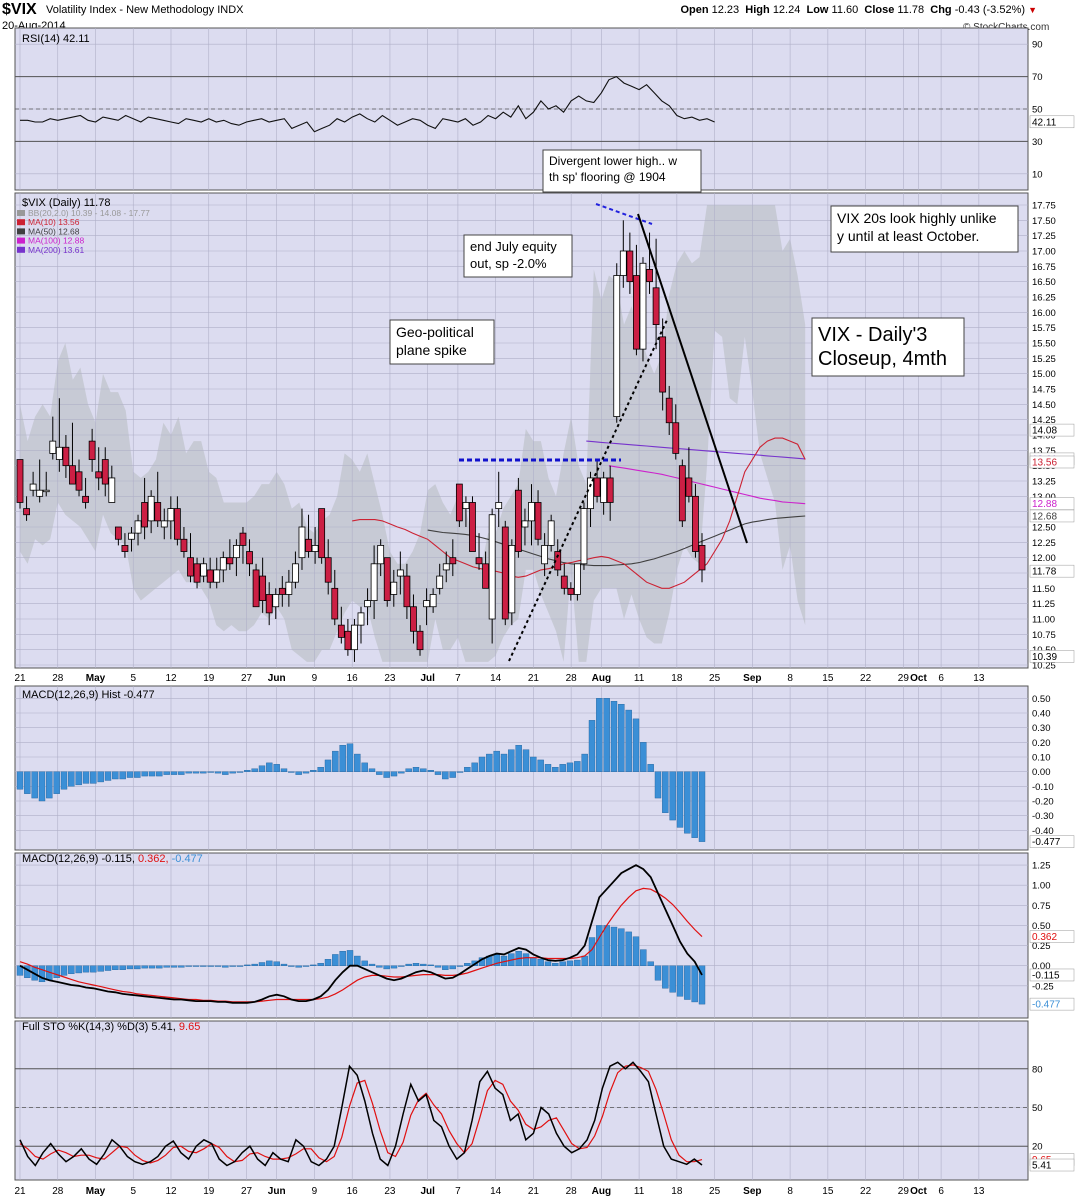 This screenshot has width=1075, height=1200. What do you see at coordinates (1044, 451) in the screenshot?
I see `y-tick-label: 13.75` at bounding box center [1044, 451].